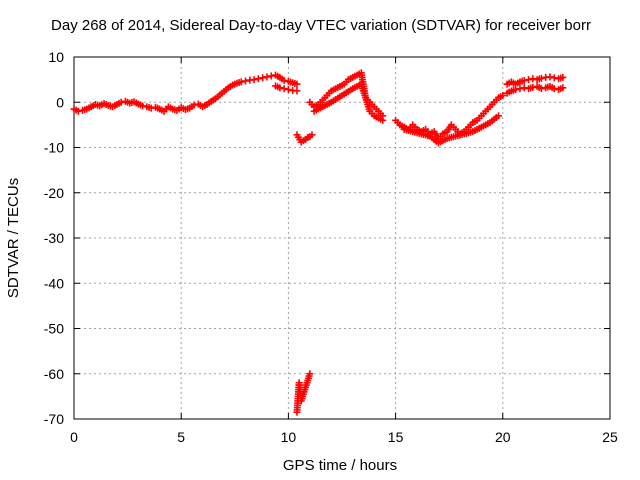 Image resolution: width=640 pixels, height=480 pixels. What do you see at coordinates (610, 437) in the screenshot?
I see `x-tick-label: 25` at bounding box center [610, 437].